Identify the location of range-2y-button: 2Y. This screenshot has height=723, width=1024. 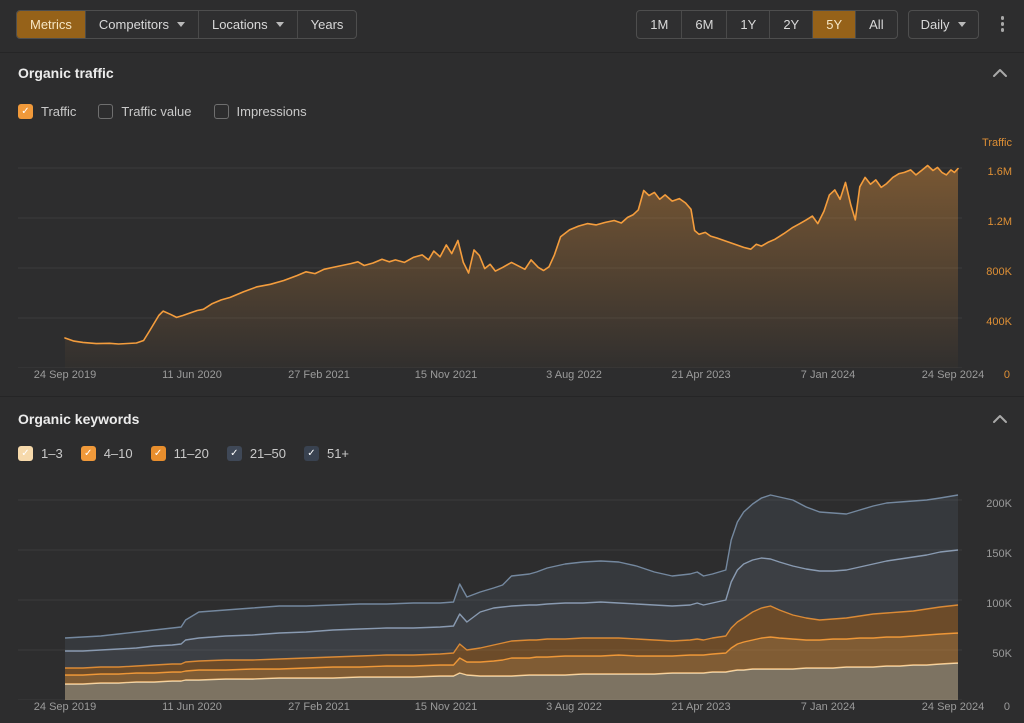
(792, 24).